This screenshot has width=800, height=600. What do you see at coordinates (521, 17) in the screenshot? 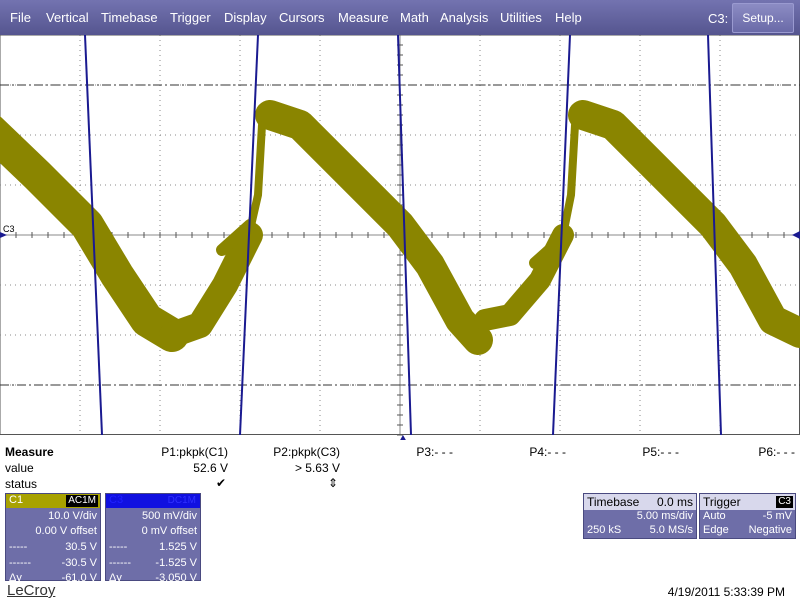
I see `menu-item: Utilities` at bounding box center [521, 17].